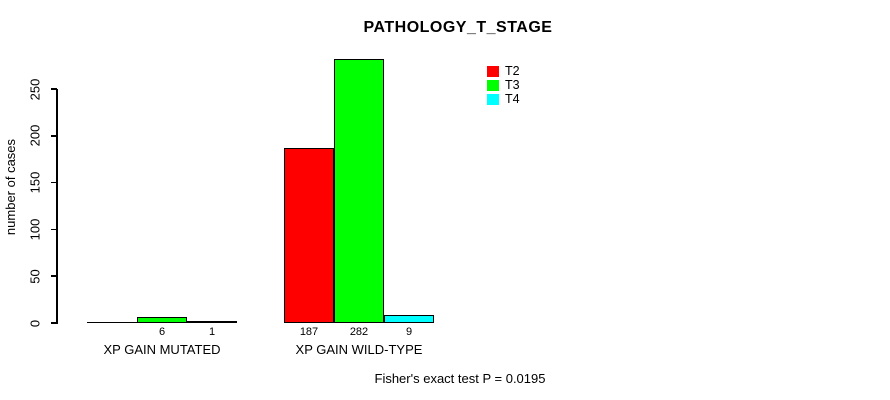 This screenshot has height=400, width=890. What do you see at coordinates (503, 99) in the screenshot?
I see `legend-item: T4` at bounding box center [503, 99].